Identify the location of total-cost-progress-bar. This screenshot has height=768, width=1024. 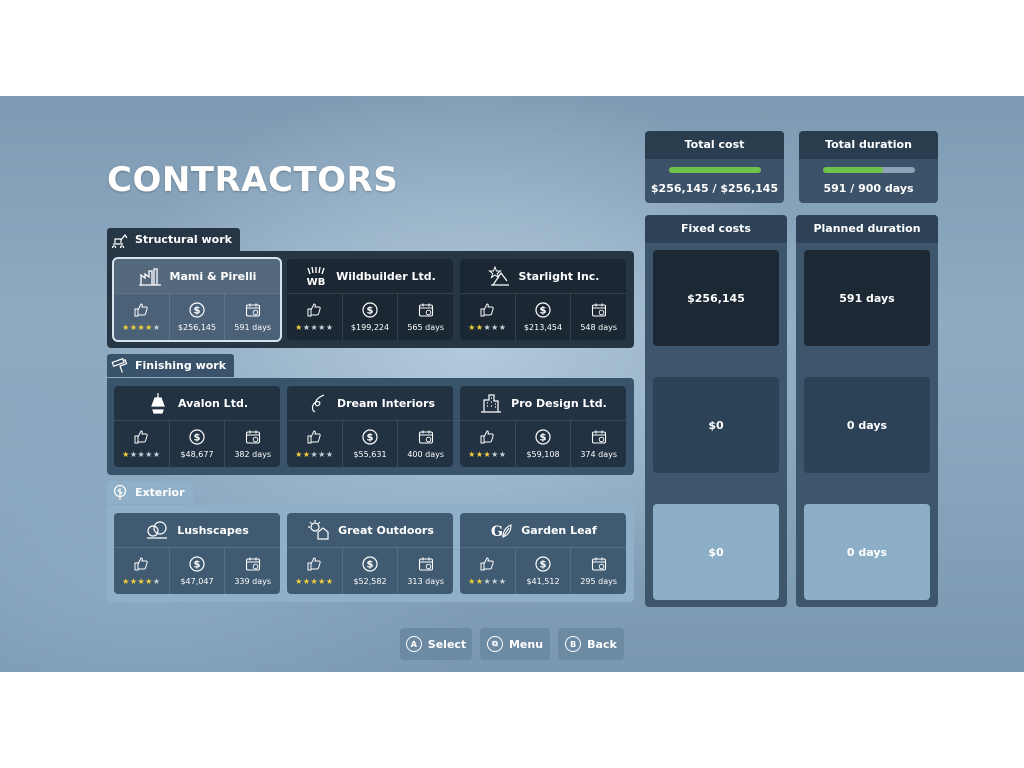
(714, 170).